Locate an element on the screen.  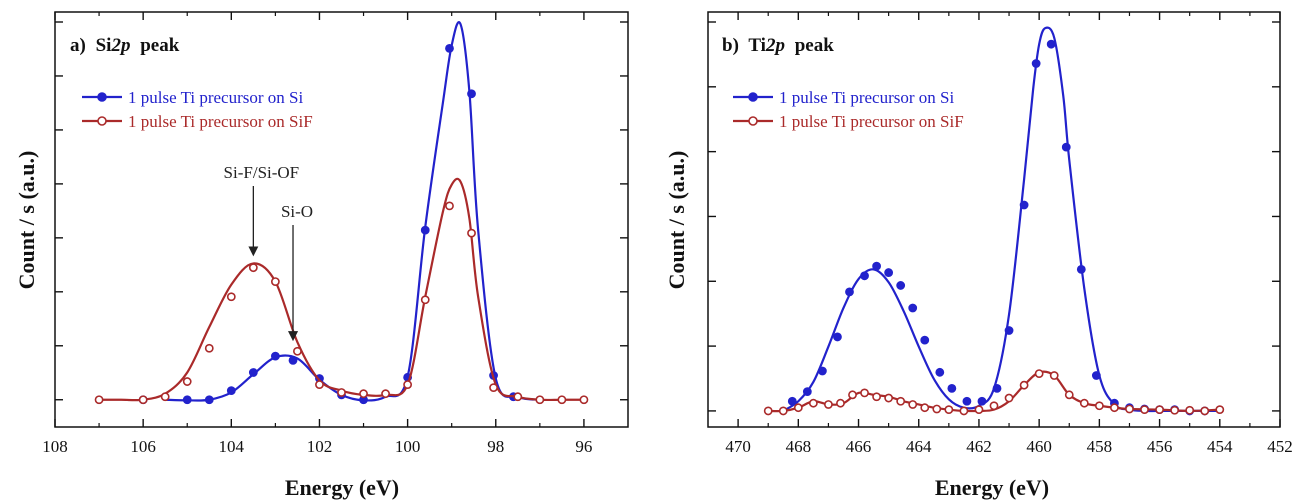
x-tick-label: 468 is located at coordinates (799, 446).